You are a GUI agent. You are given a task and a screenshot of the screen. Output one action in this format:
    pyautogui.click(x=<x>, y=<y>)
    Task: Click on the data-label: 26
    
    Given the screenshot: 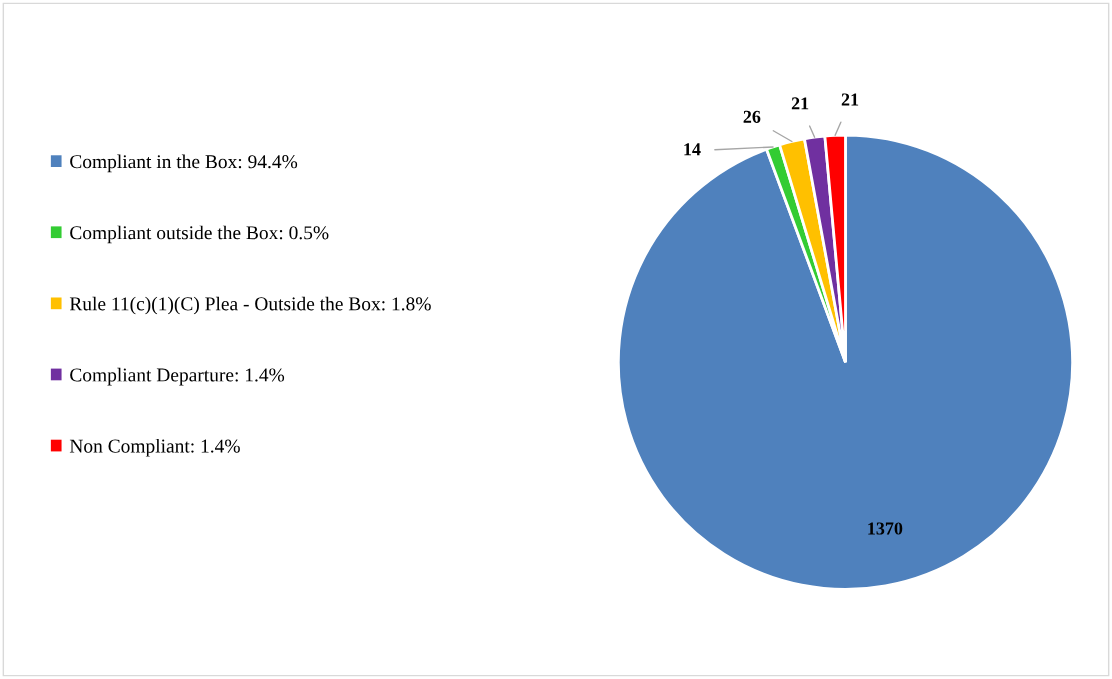 What is the action you would take?
    pyautogui.click(x=752, y=116)
    